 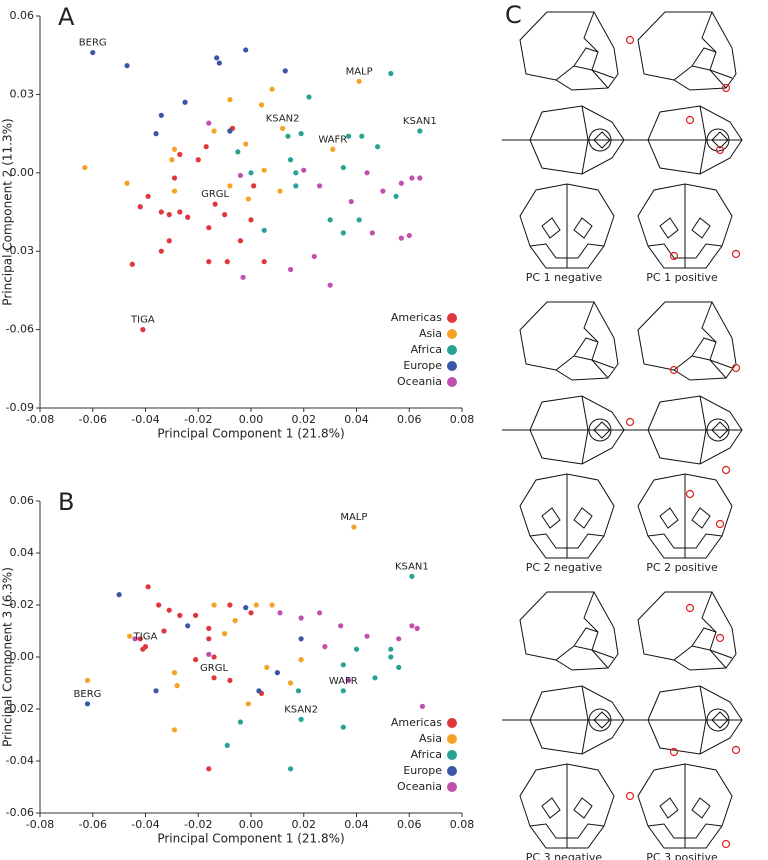 What do you see at coordinates (682, 277) in the screenshot?
I see `view-caption: PC 1 positive` at bounding box center [682, 277].